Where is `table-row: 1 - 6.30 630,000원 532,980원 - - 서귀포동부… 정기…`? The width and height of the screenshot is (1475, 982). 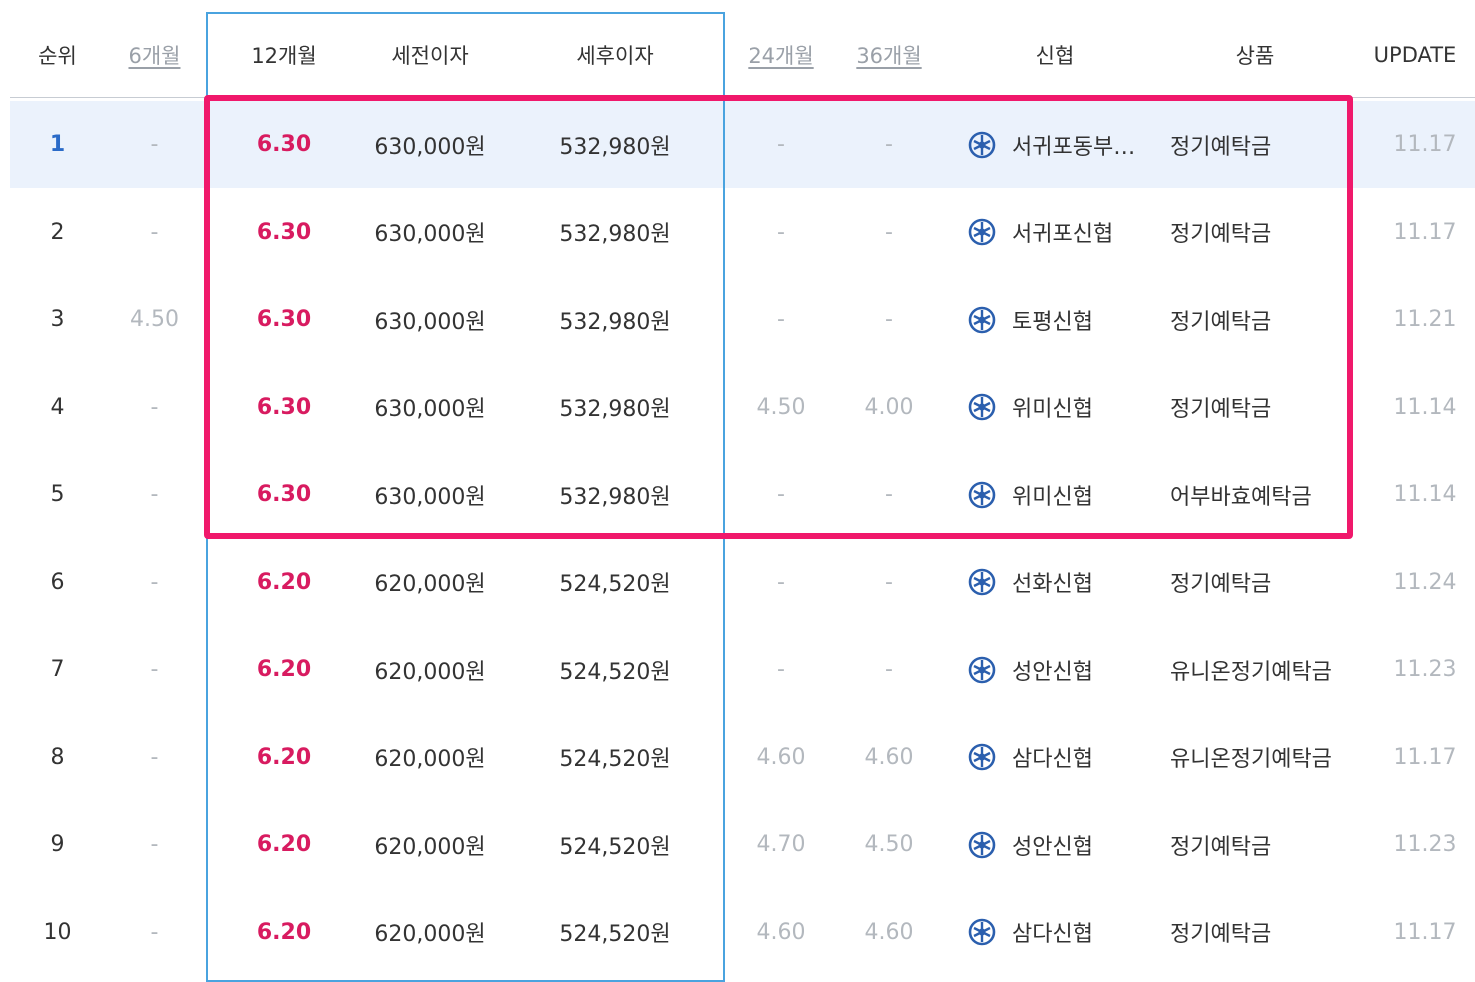
table-row: 1 - 6.30 630,000원 532,980원 - - 서귀포동부… 정기… is located at coordinates (742, 144).